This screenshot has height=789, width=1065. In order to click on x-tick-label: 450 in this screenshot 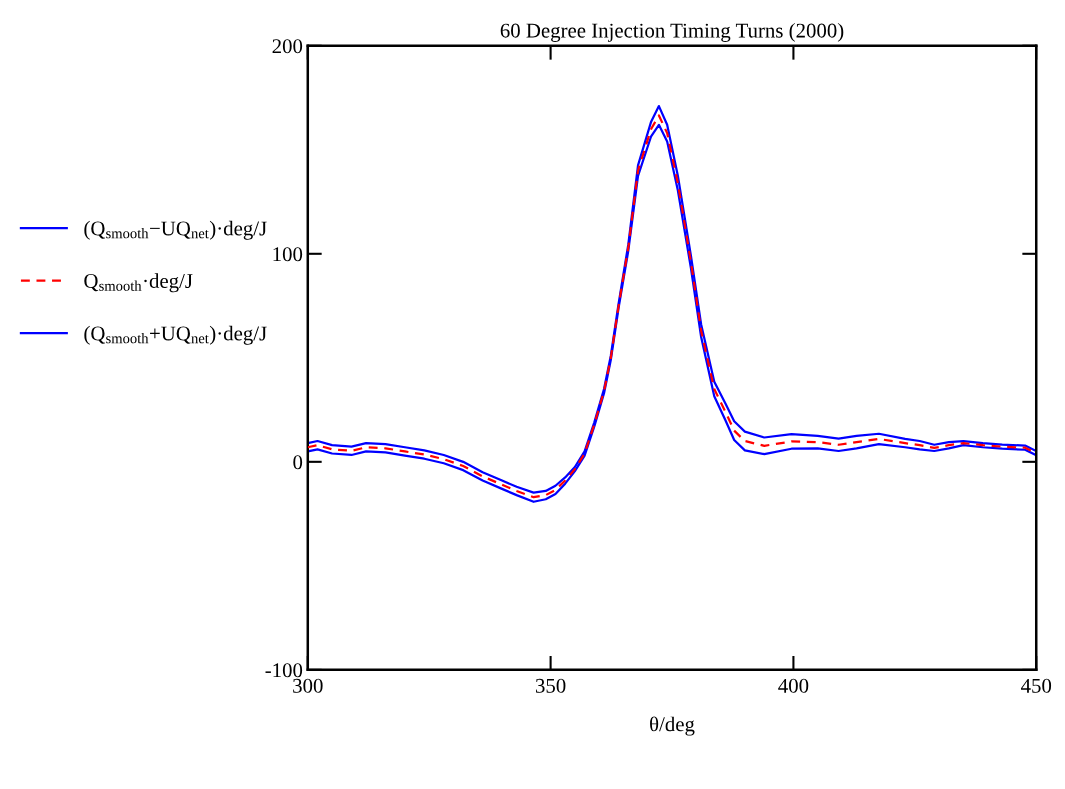, I will do `click(1036, 685)`.